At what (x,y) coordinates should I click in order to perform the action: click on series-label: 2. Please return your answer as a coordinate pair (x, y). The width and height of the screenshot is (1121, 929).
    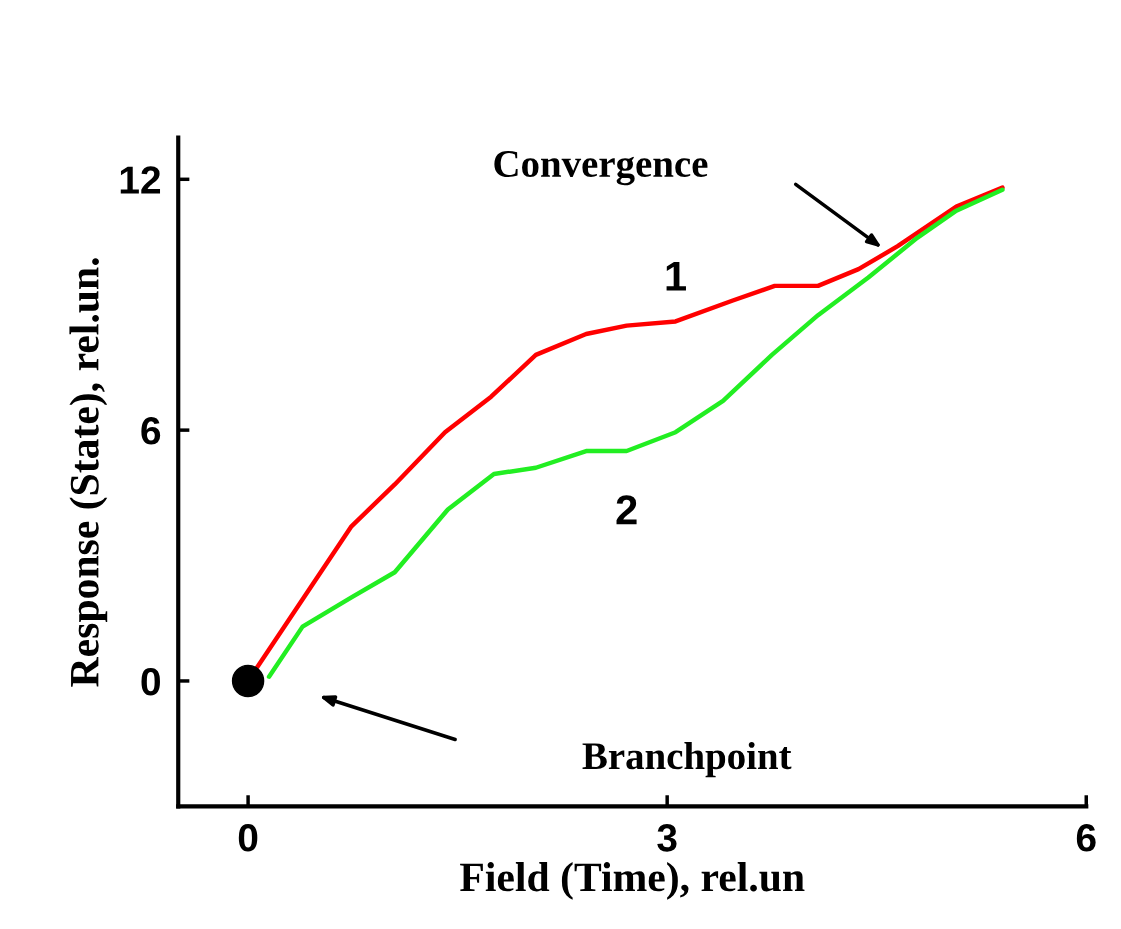
    Looking at the image, I should click on (626, 510).